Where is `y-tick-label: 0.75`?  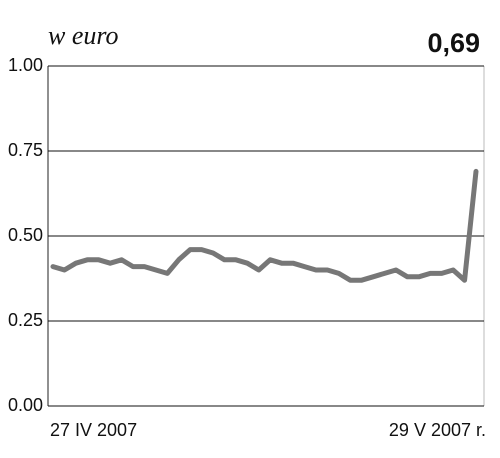
y-tick-label: 0.75 is located at coordinates (25, 150).